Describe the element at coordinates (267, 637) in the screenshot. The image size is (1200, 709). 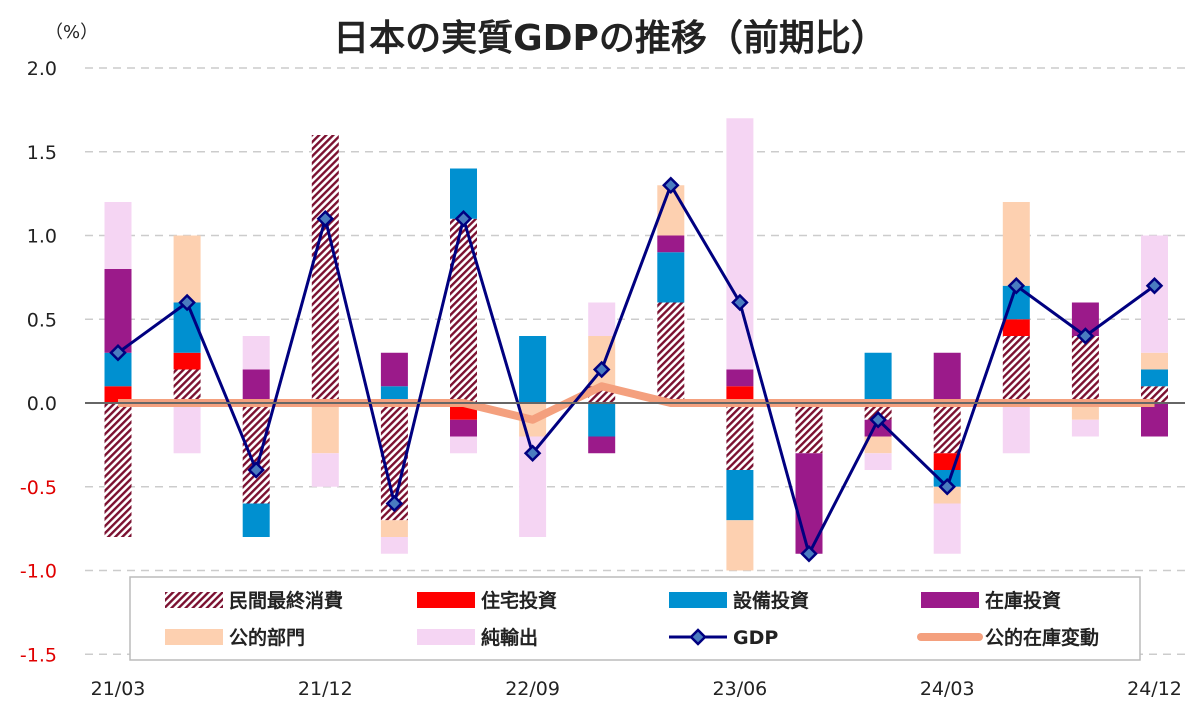
I see `legend-label: 公的部門` at that location.